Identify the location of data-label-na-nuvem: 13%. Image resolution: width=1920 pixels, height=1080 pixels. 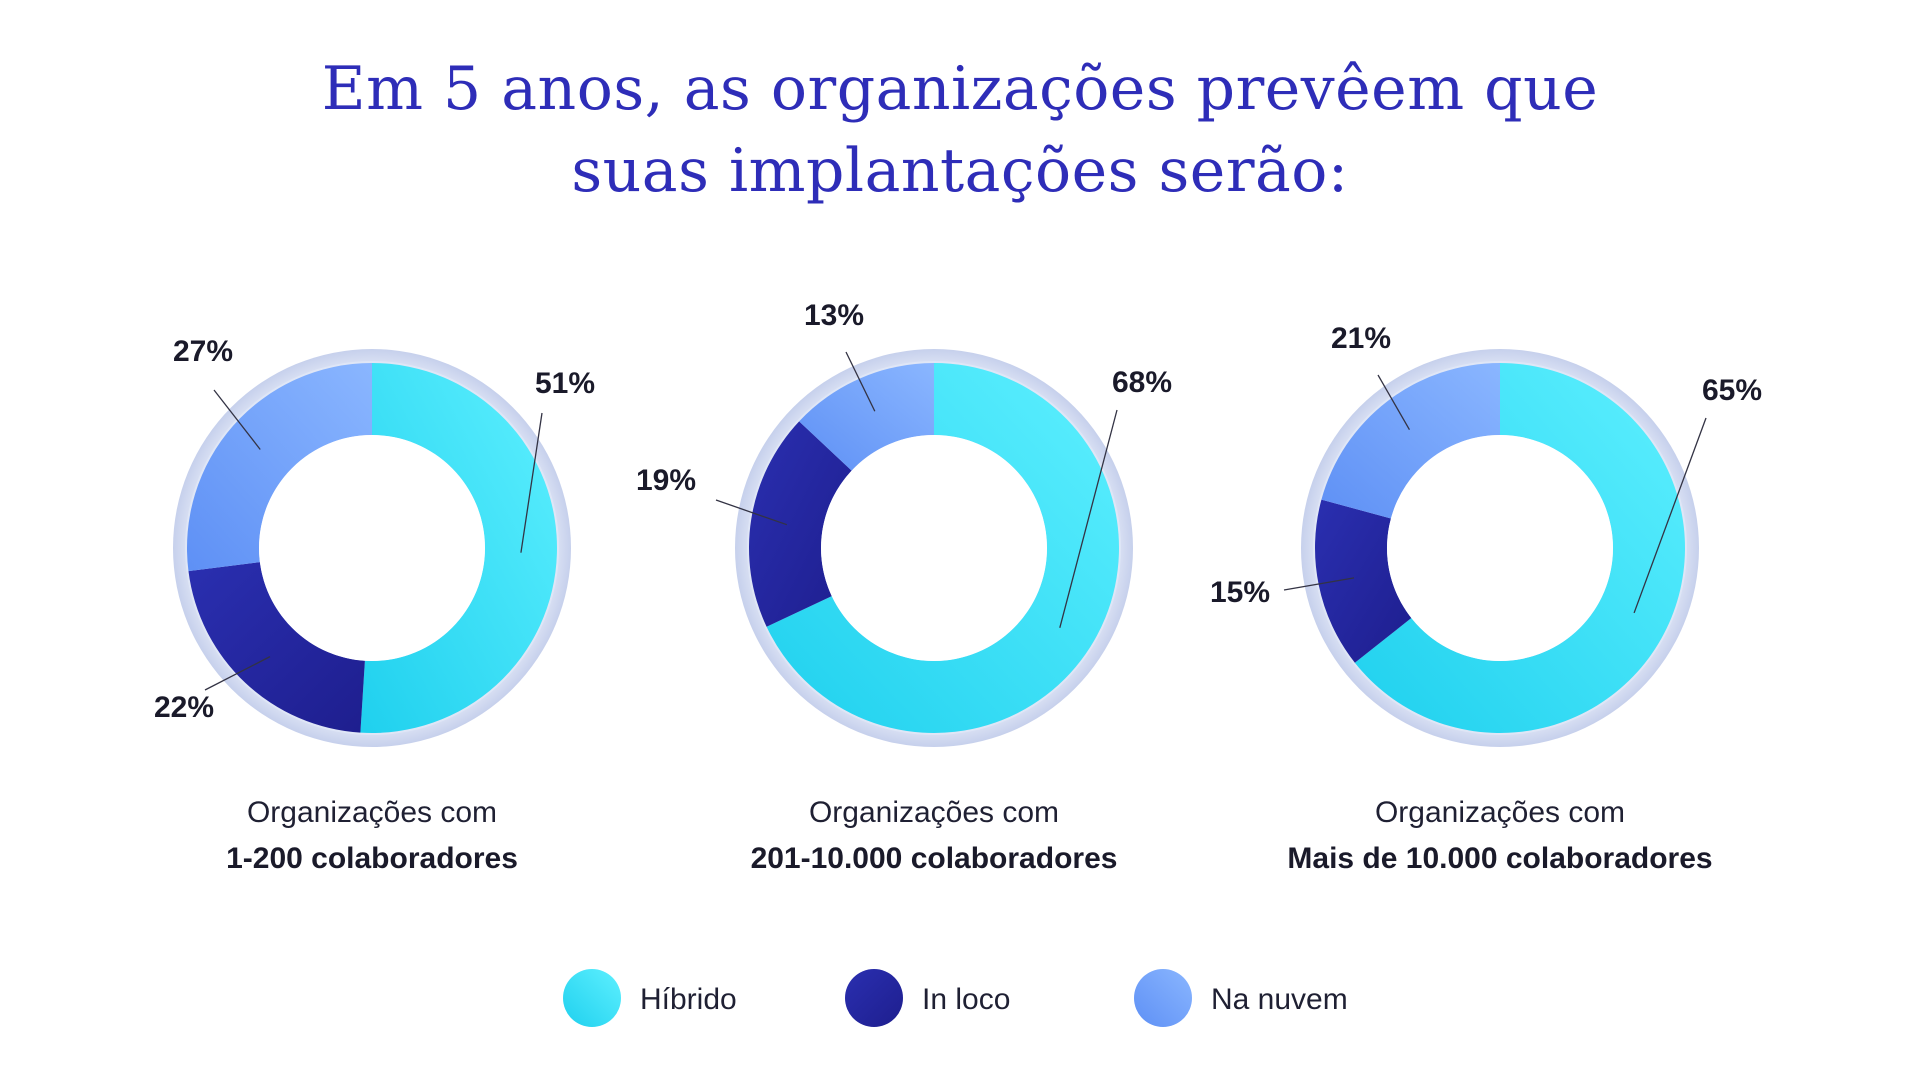
(834, 315).